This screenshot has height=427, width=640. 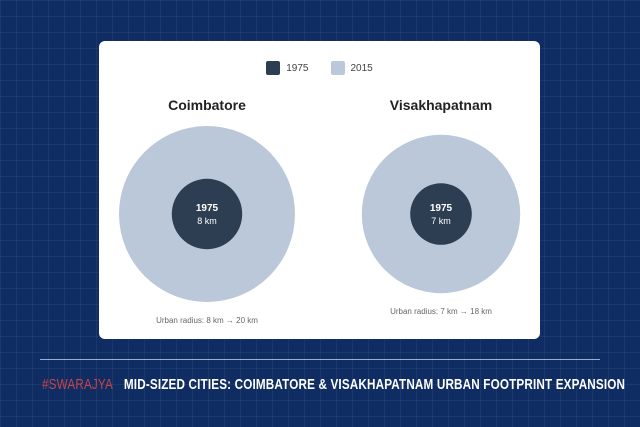 What do you see at coordinates (441, 311) in the screenshot?
I see `caption: Urban radius: 7 km → 18 km` at bounding box center [441, 311].